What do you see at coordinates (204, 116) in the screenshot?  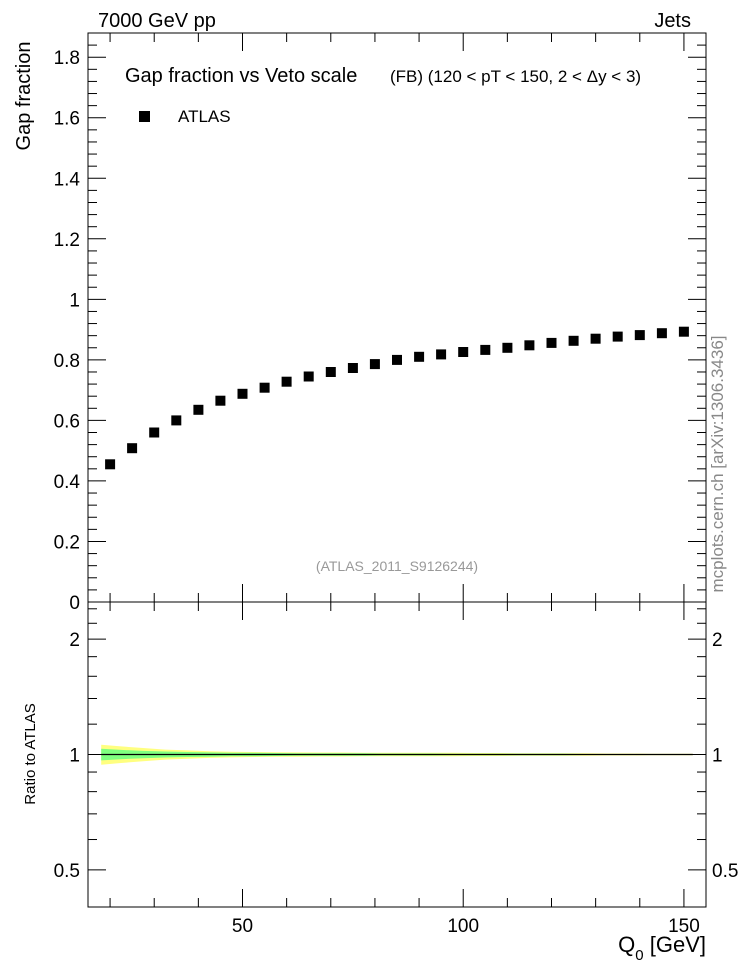 I see `legend-label-atlas: ATLAS` at bounding box center [204, 116].